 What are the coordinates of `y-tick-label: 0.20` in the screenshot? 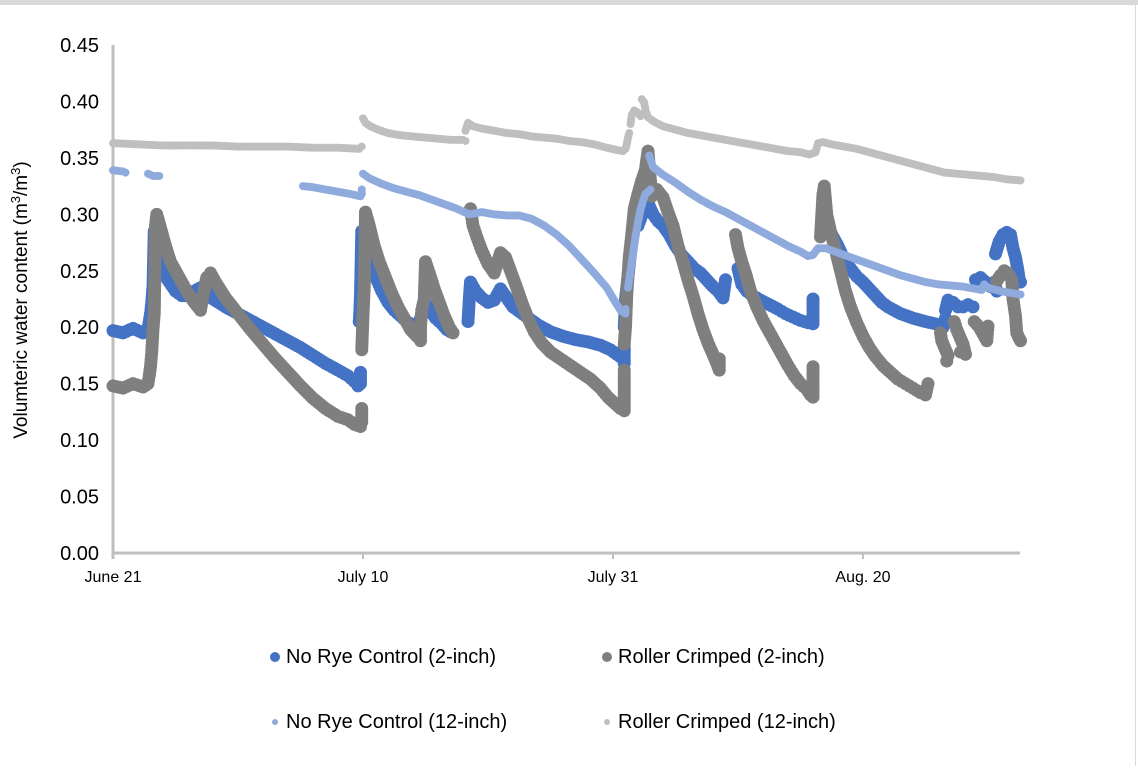 It's located at (79, 328).